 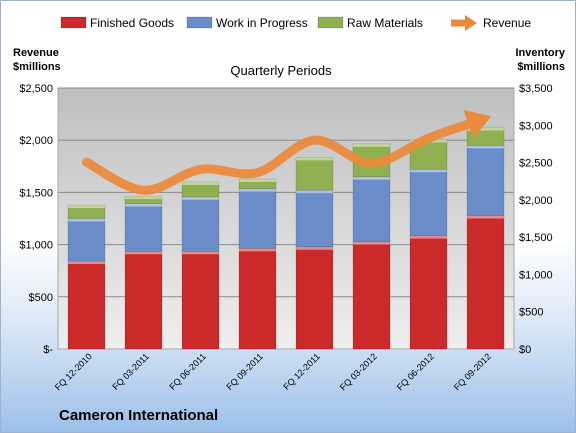 I want to click on revenue-line, so click(x=280, y=156).